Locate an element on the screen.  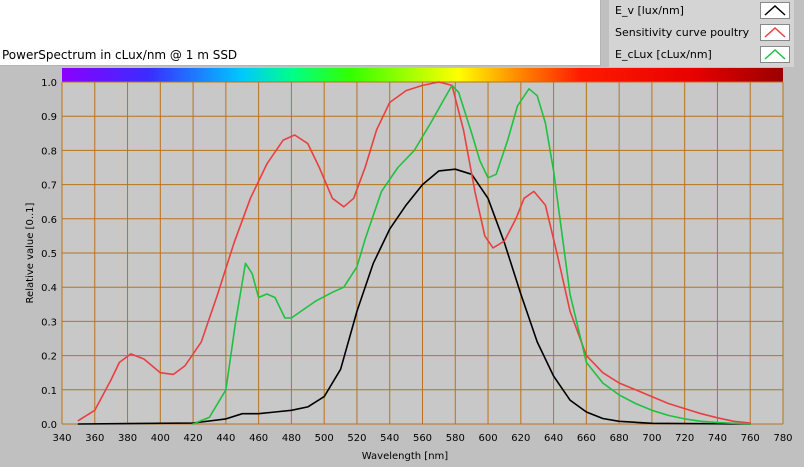
y-tick-label: 0.4 is located at coordinates (49, 288).